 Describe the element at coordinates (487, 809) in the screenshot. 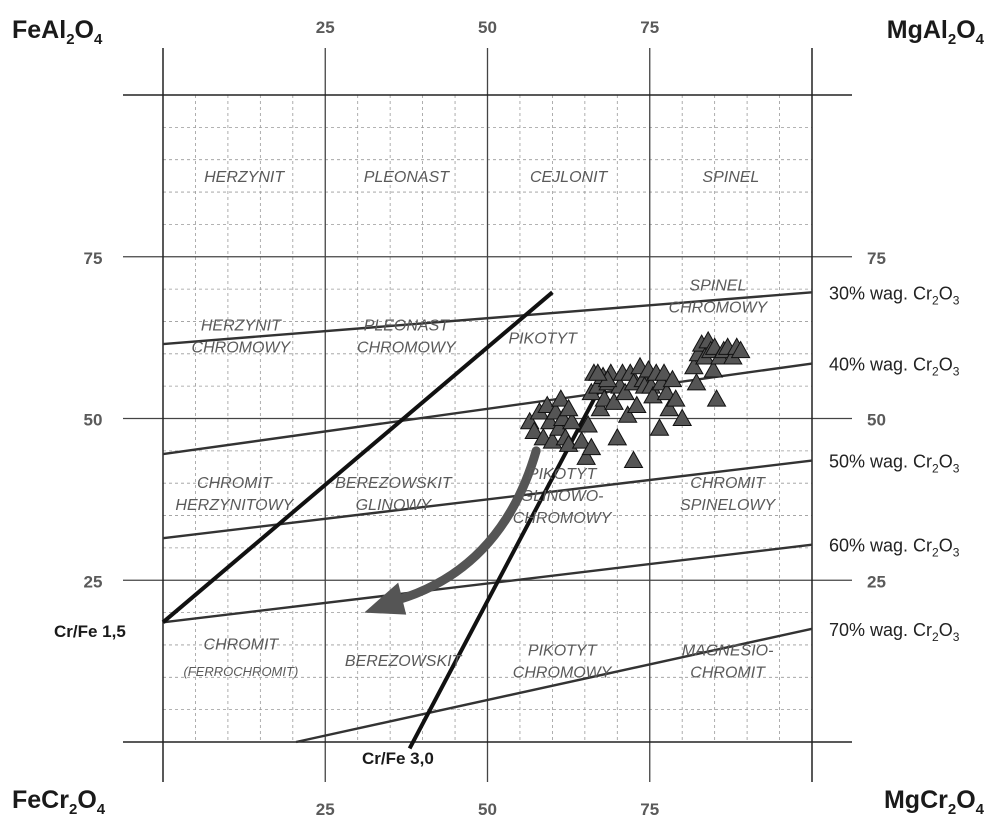

I see `x-tick-label-bottom: 50` at that location.